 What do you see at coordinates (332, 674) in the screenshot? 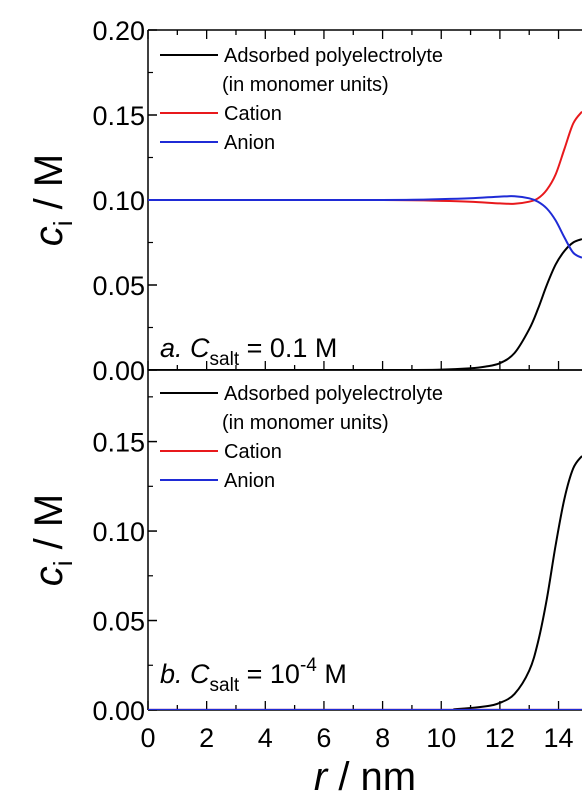
I see `annotation-unit: M` at bounding box center [332, 674].